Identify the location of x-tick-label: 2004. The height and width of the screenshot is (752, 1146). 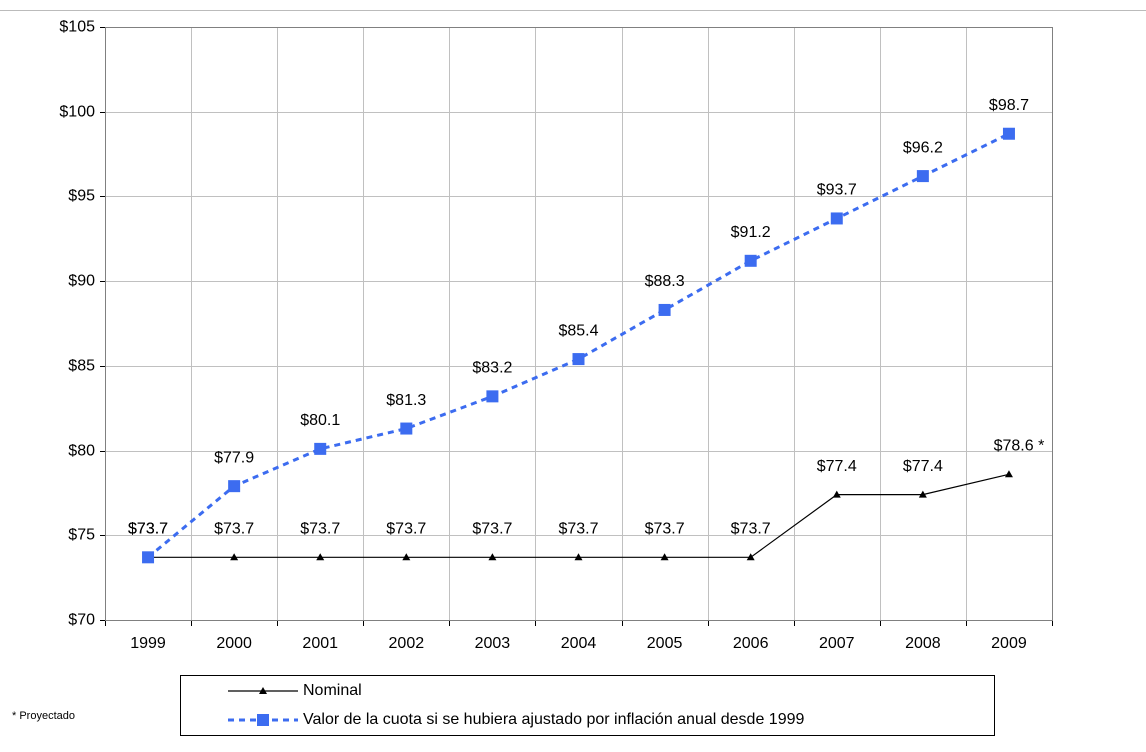
(579, 643).